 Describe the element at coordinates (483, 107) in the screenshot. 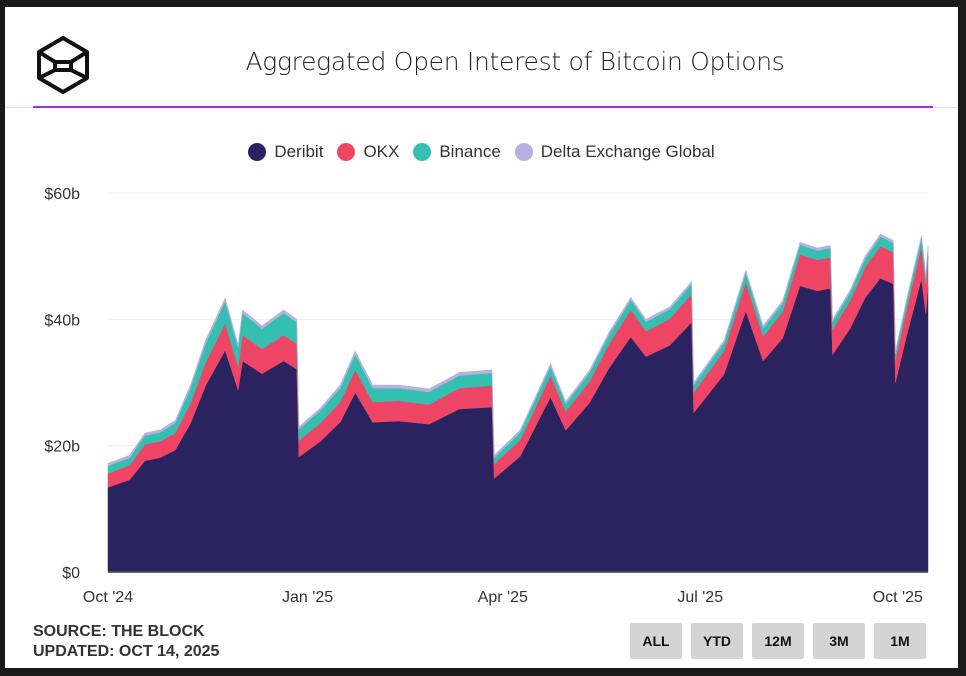

I see `header-divider` at that location.